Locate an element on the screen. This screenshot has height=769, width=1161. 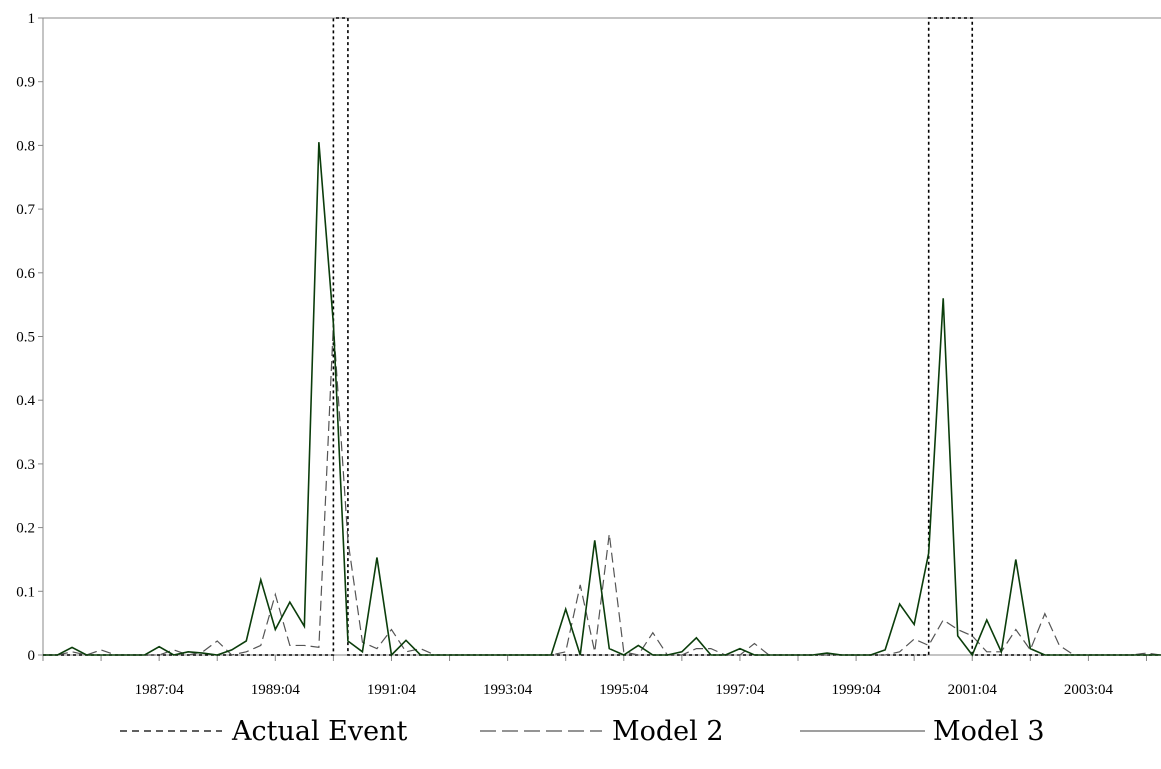
y-tick-label: 0.7 is located at coordinates (25, 210).